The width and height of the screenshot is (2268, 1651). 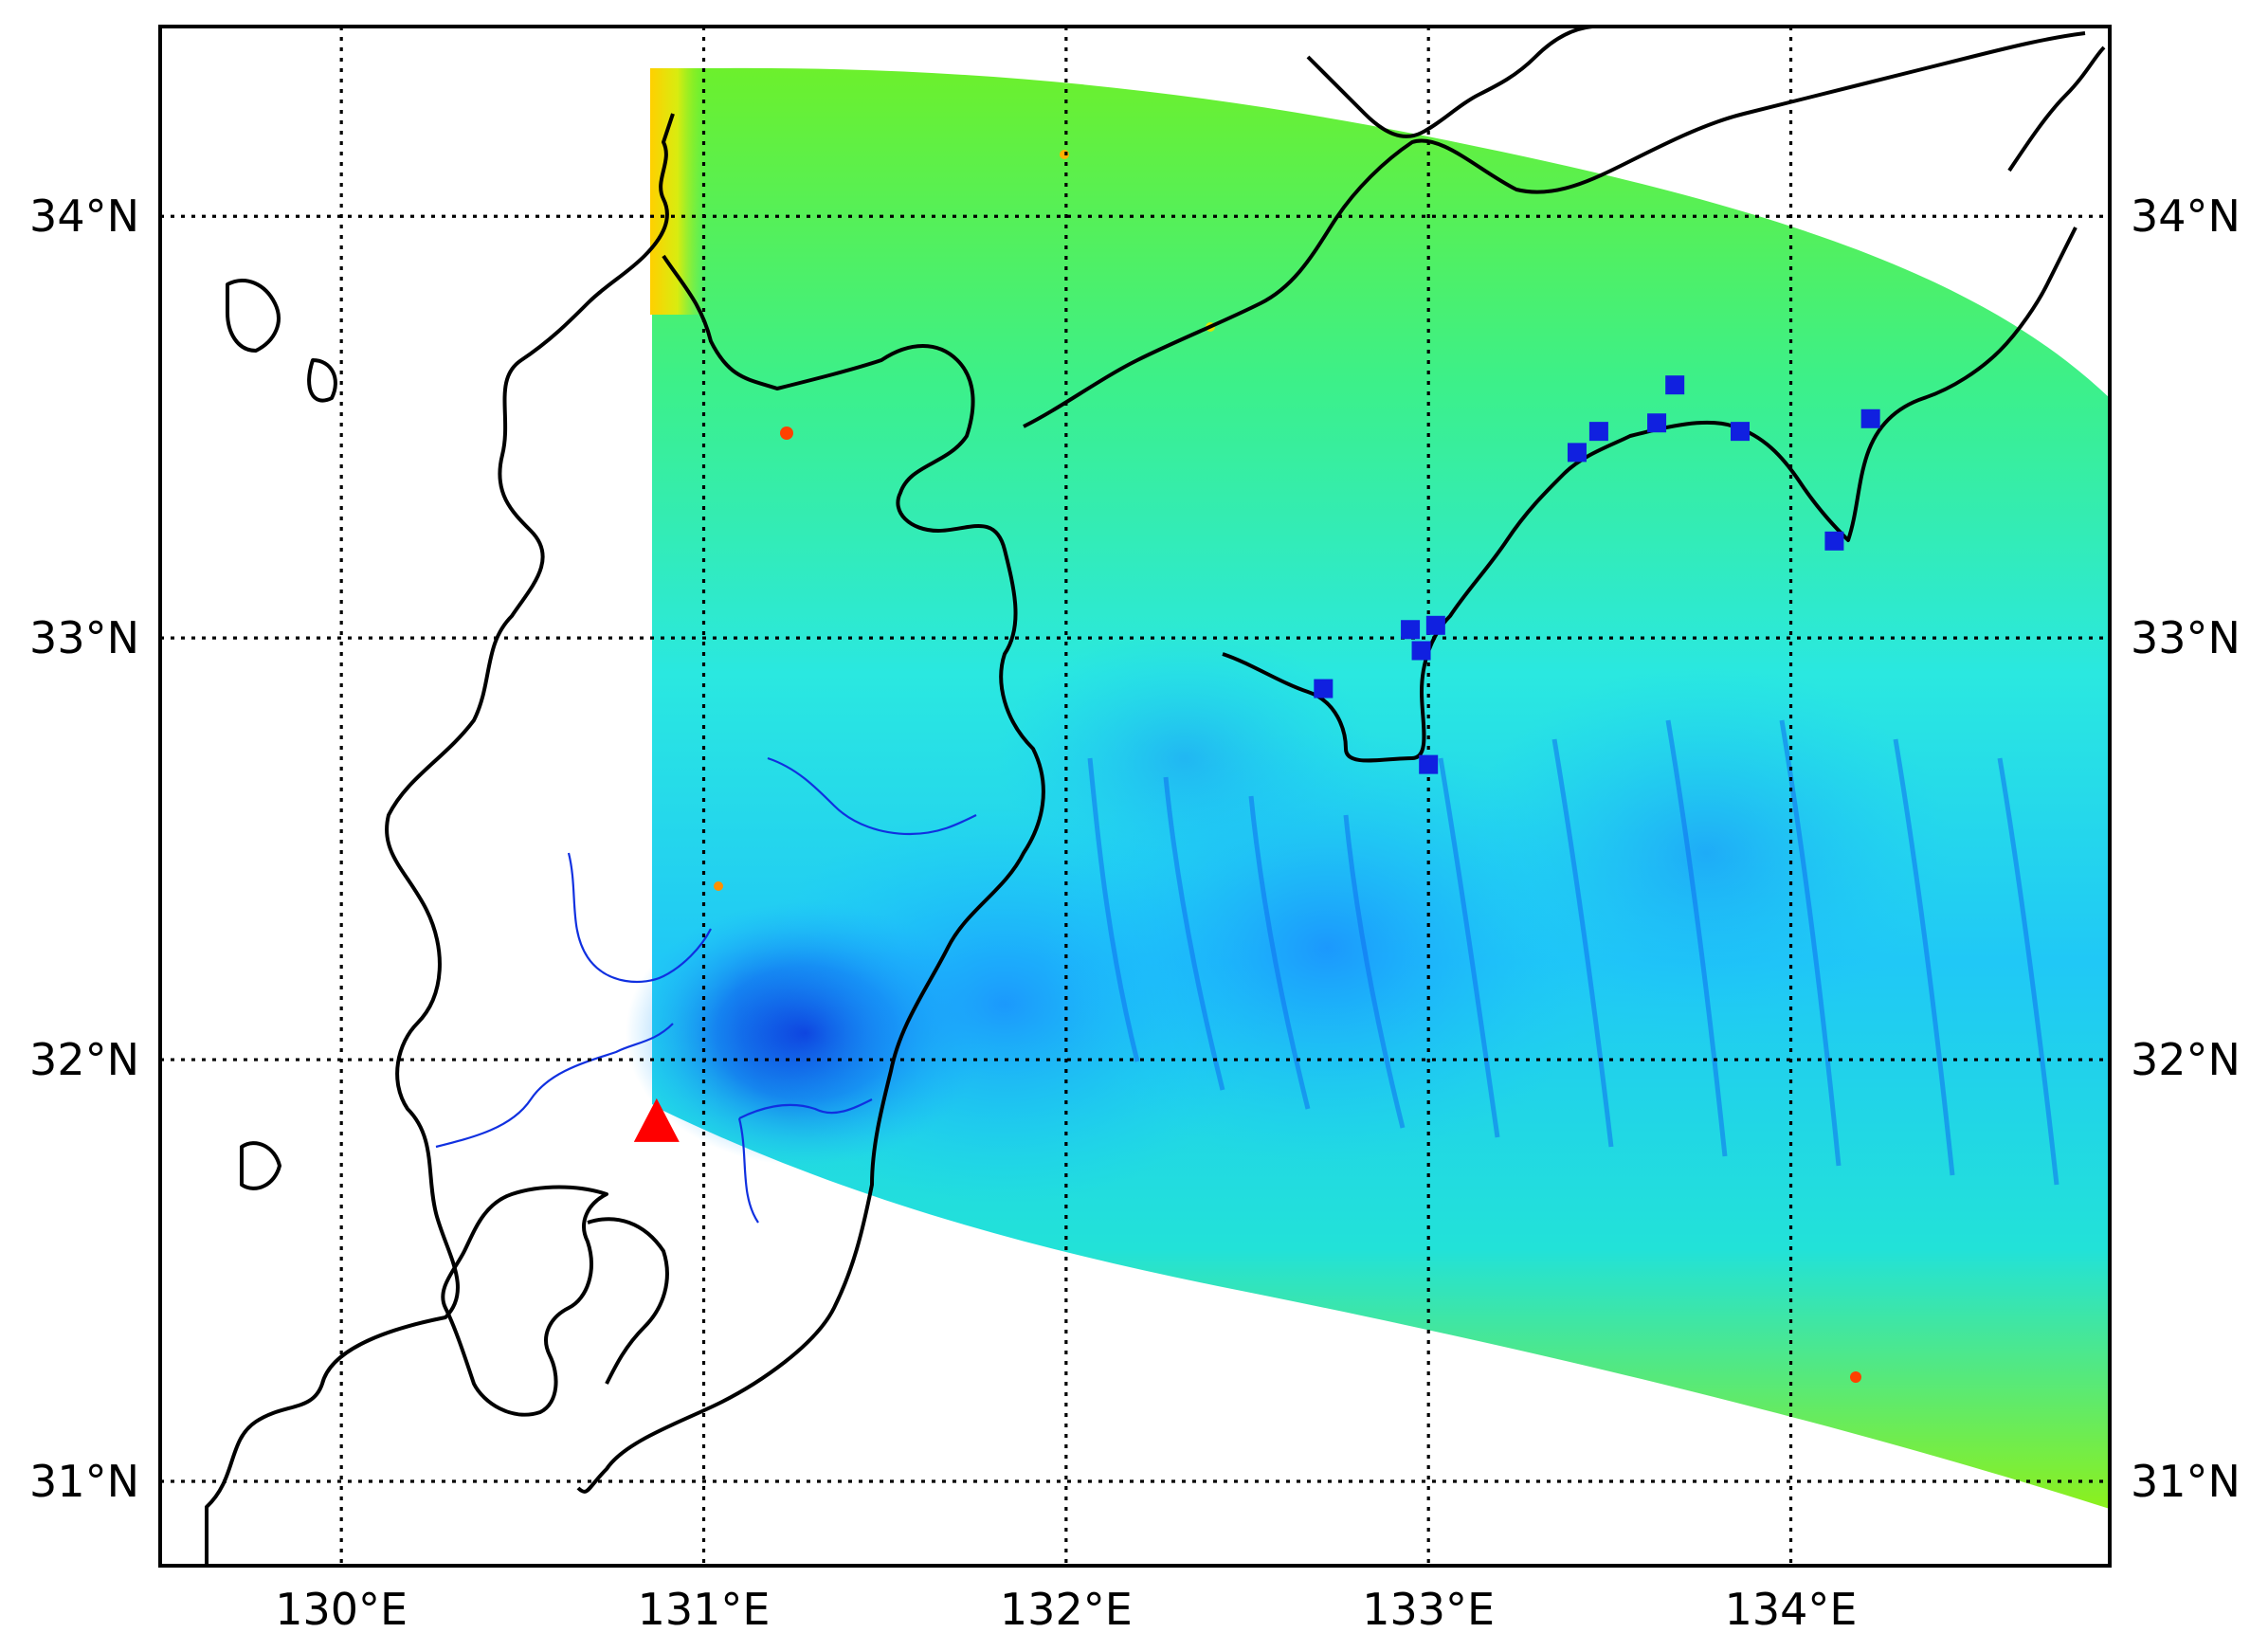 I want to click on longitude-tick-labels: 130°E 131°E 132°E 133°E 134°E, so click(x=1066, y=1609).